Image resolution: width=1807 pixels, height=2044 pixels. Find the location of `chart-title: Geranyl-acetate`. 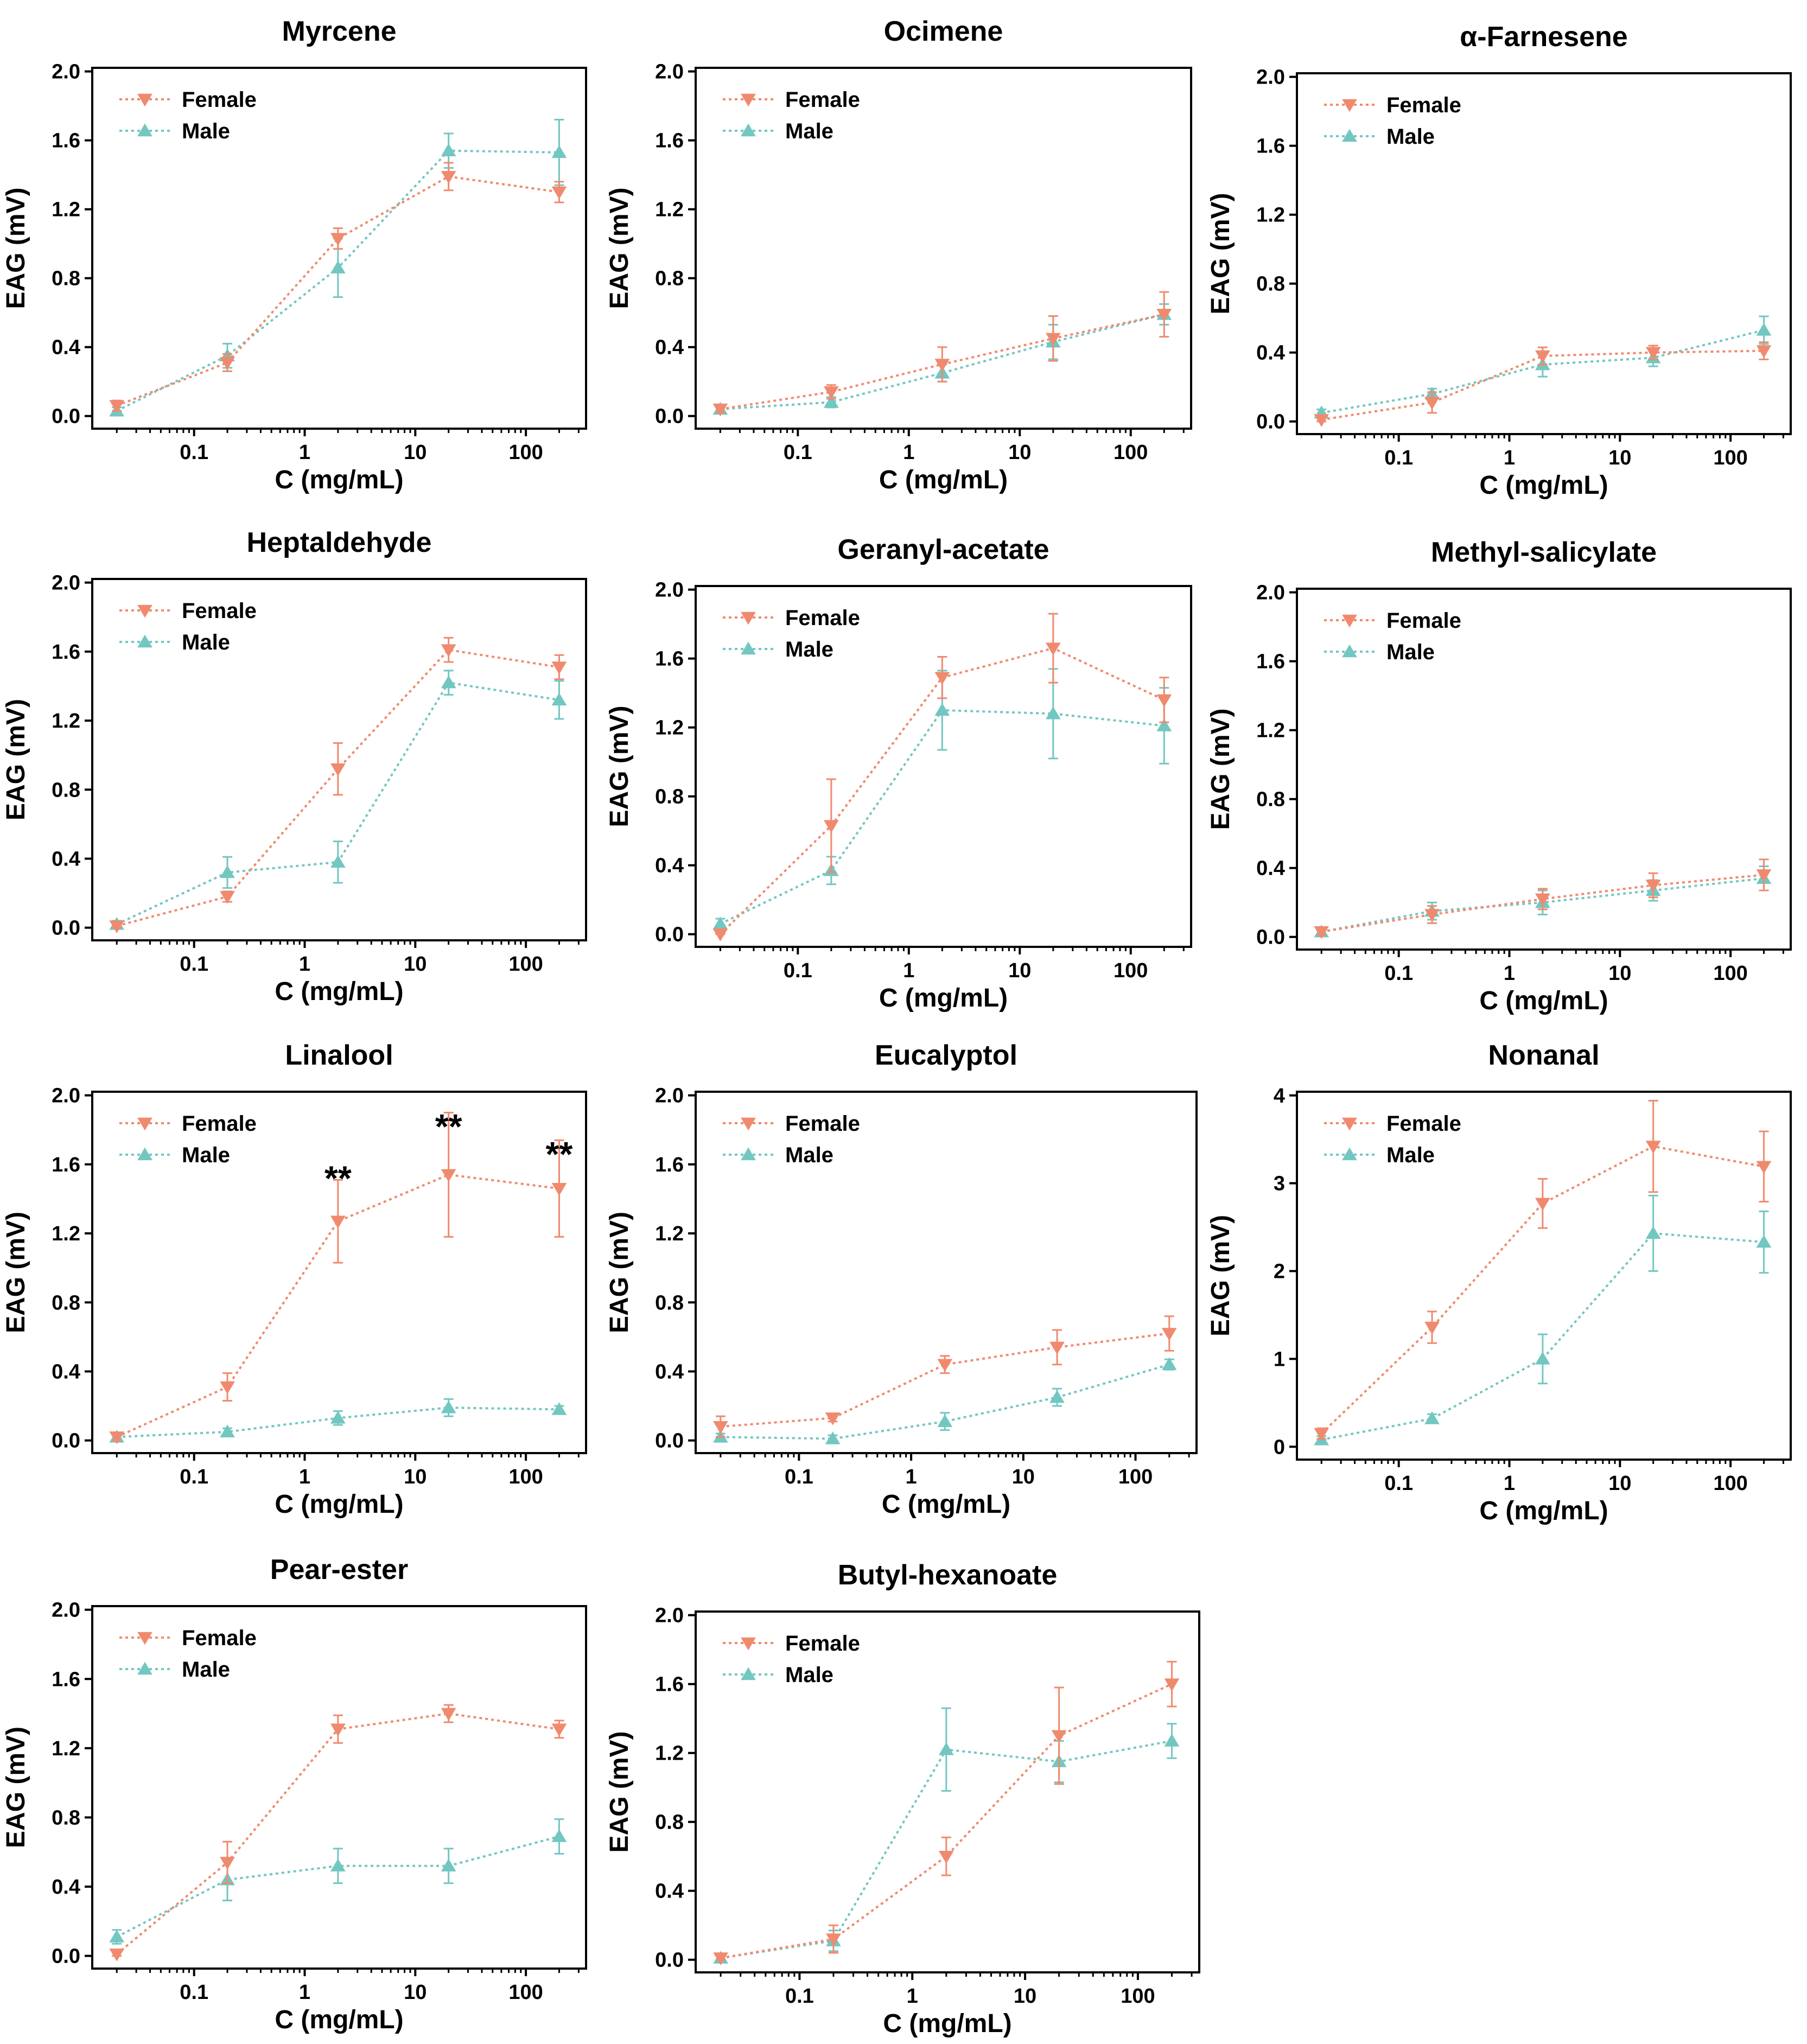

chart-title: Geranyl-acetate is located at coordinates (943, 549).